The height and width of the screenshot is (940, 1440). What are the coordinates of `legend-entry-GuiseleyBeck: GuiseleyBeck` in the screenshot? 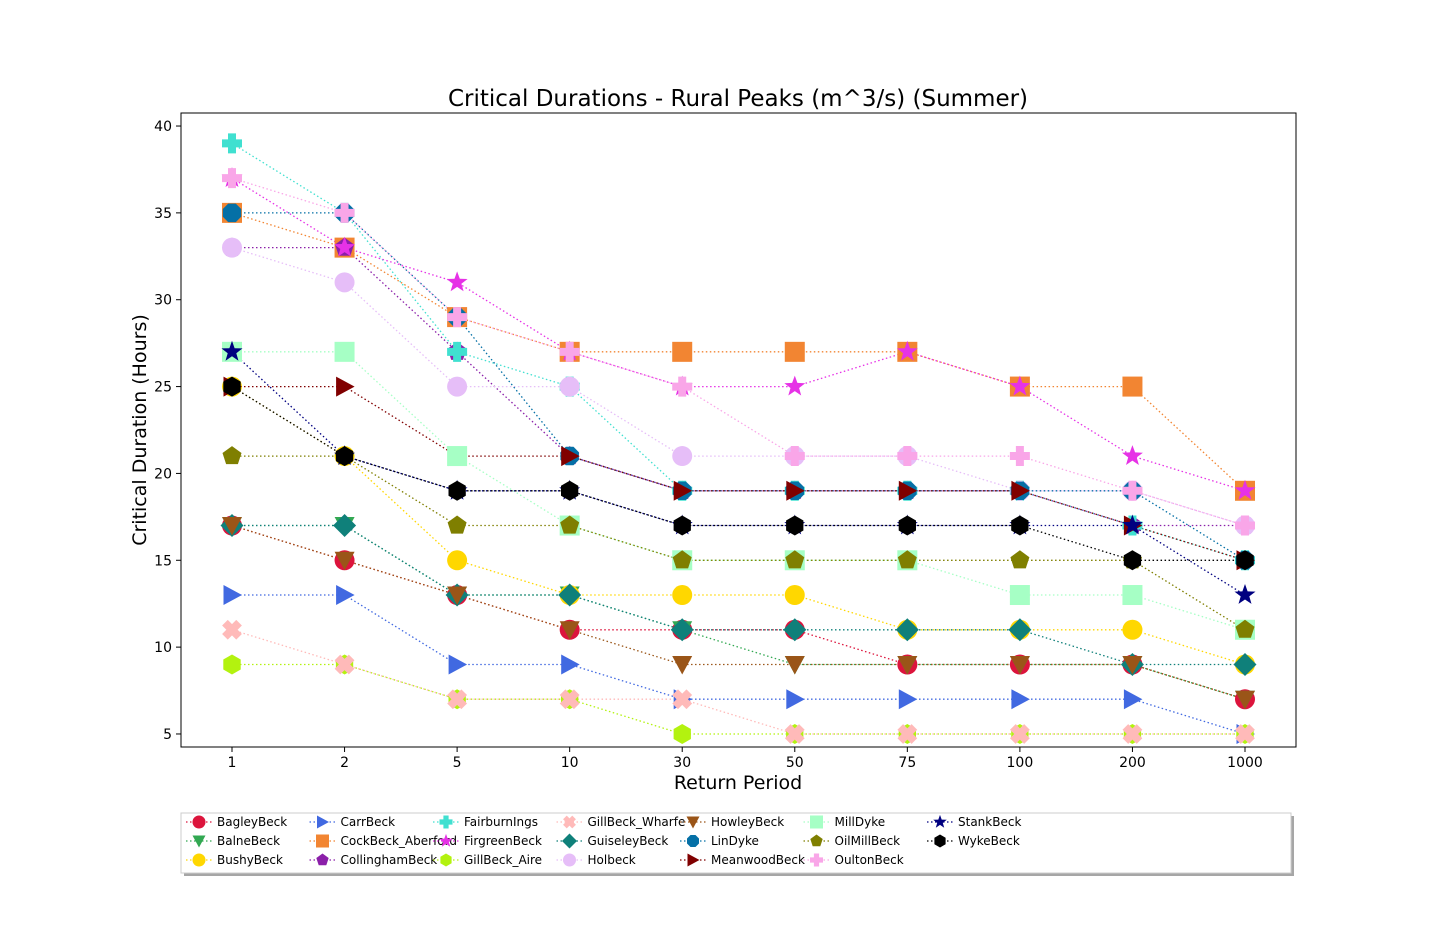 It's located at (612, 841).